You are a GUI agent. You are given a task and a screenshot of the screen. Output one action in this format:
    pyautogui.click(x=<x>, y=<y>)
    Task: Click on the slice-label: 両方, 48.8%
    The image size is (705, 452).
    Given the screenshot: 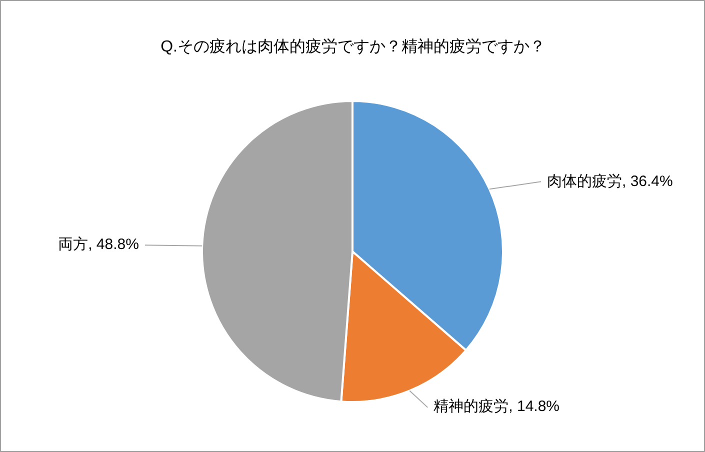 What is the action you would take?
    pyautogui.click(x=98, y=245)
    